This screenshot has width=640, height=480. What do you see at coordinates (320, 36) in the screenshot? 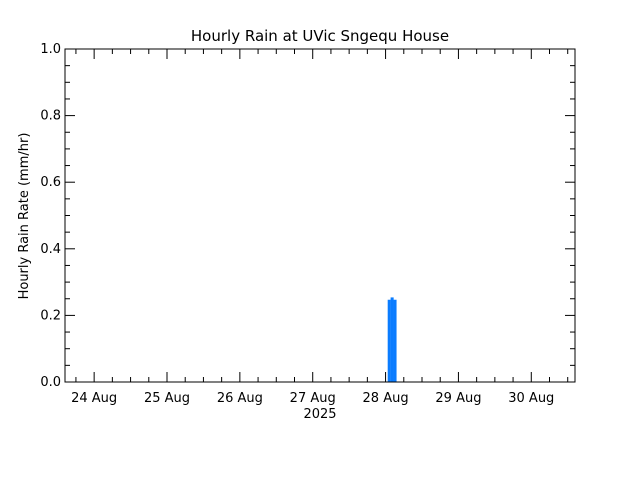
I see `chart-title: Hourly Rain at UVic Sngequ House` at bounding box center [320, 36].